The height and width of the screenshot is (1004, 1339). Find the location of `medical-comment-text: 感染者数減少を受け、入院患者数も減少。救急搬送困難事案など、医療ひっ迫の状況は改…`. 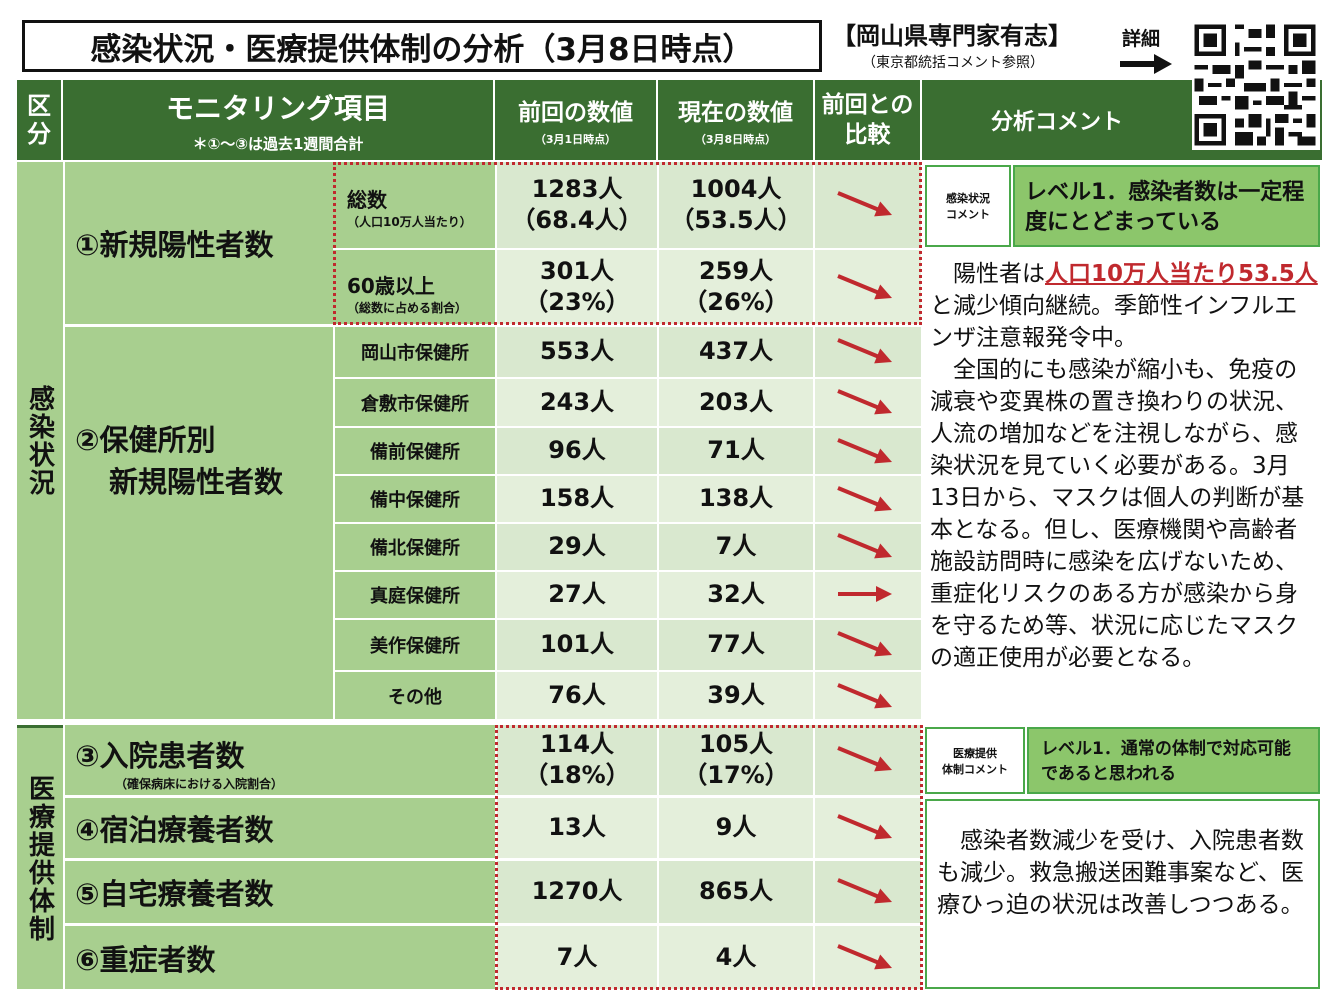

medical-comment-text: 感染者数減少を受け、入院患者数も減少。救急搬送困難事案など、医療ひっ迫の状況は改… is located at coordinates (1122, 894).